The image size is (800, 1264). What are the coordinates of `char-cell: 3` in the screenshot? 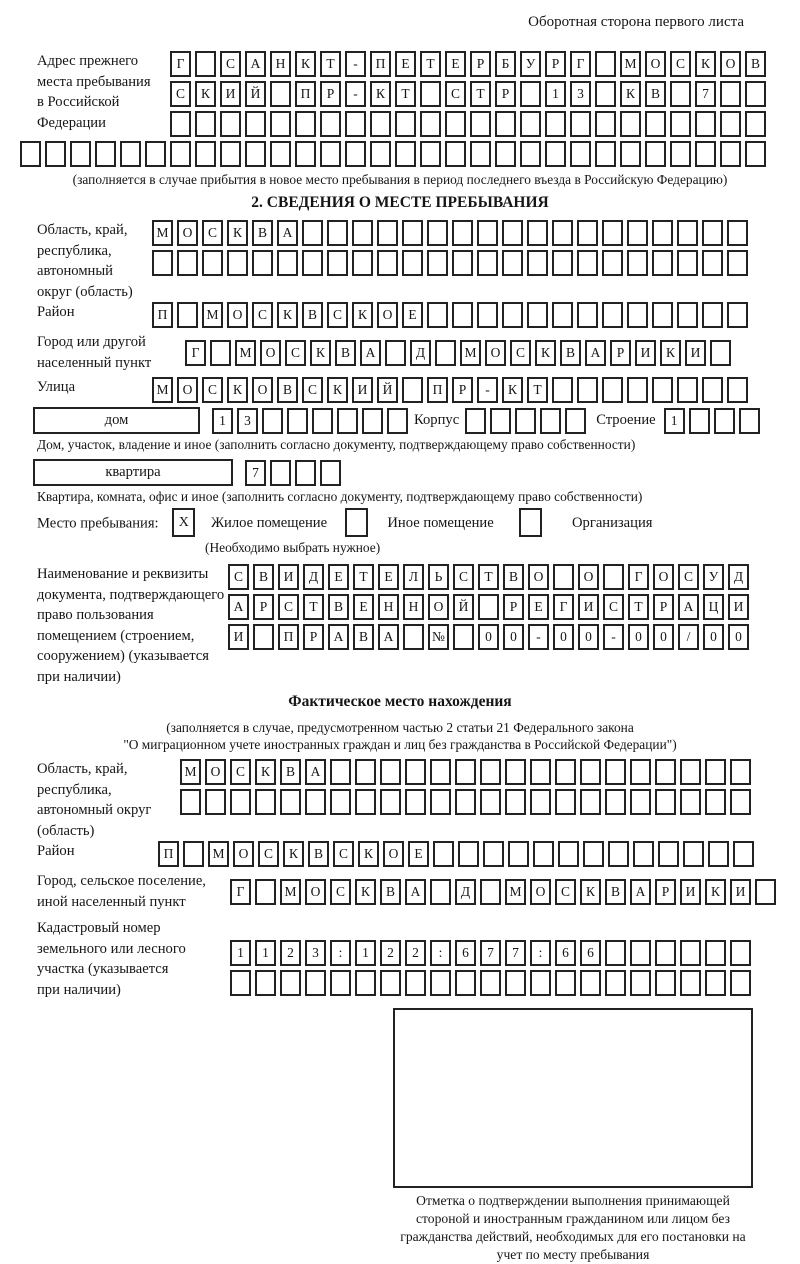 It's located at (315, 953).